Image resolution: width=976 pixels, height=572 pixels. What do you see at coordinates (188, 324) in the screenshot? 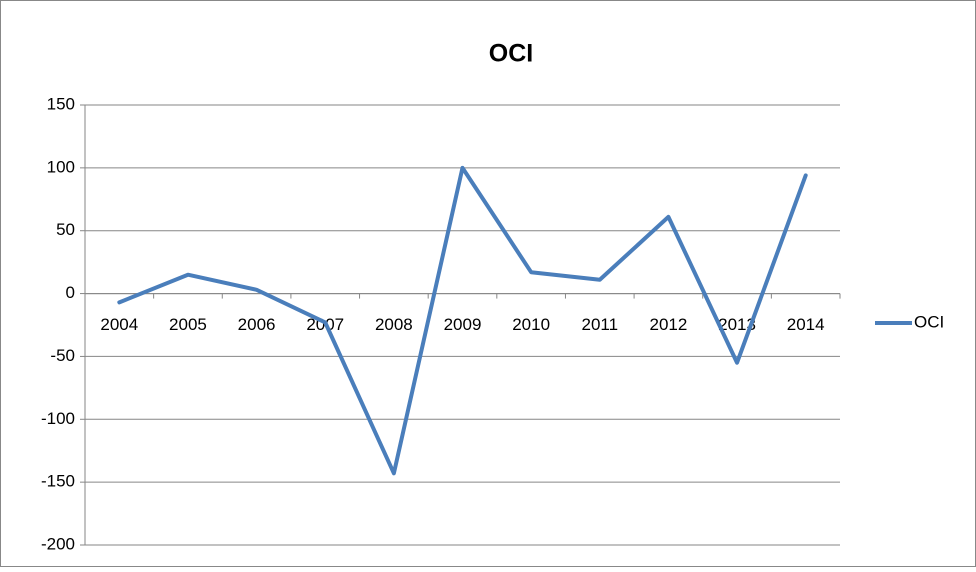
I see `x-tick-label: 2005` at bounding box center [188, 324].